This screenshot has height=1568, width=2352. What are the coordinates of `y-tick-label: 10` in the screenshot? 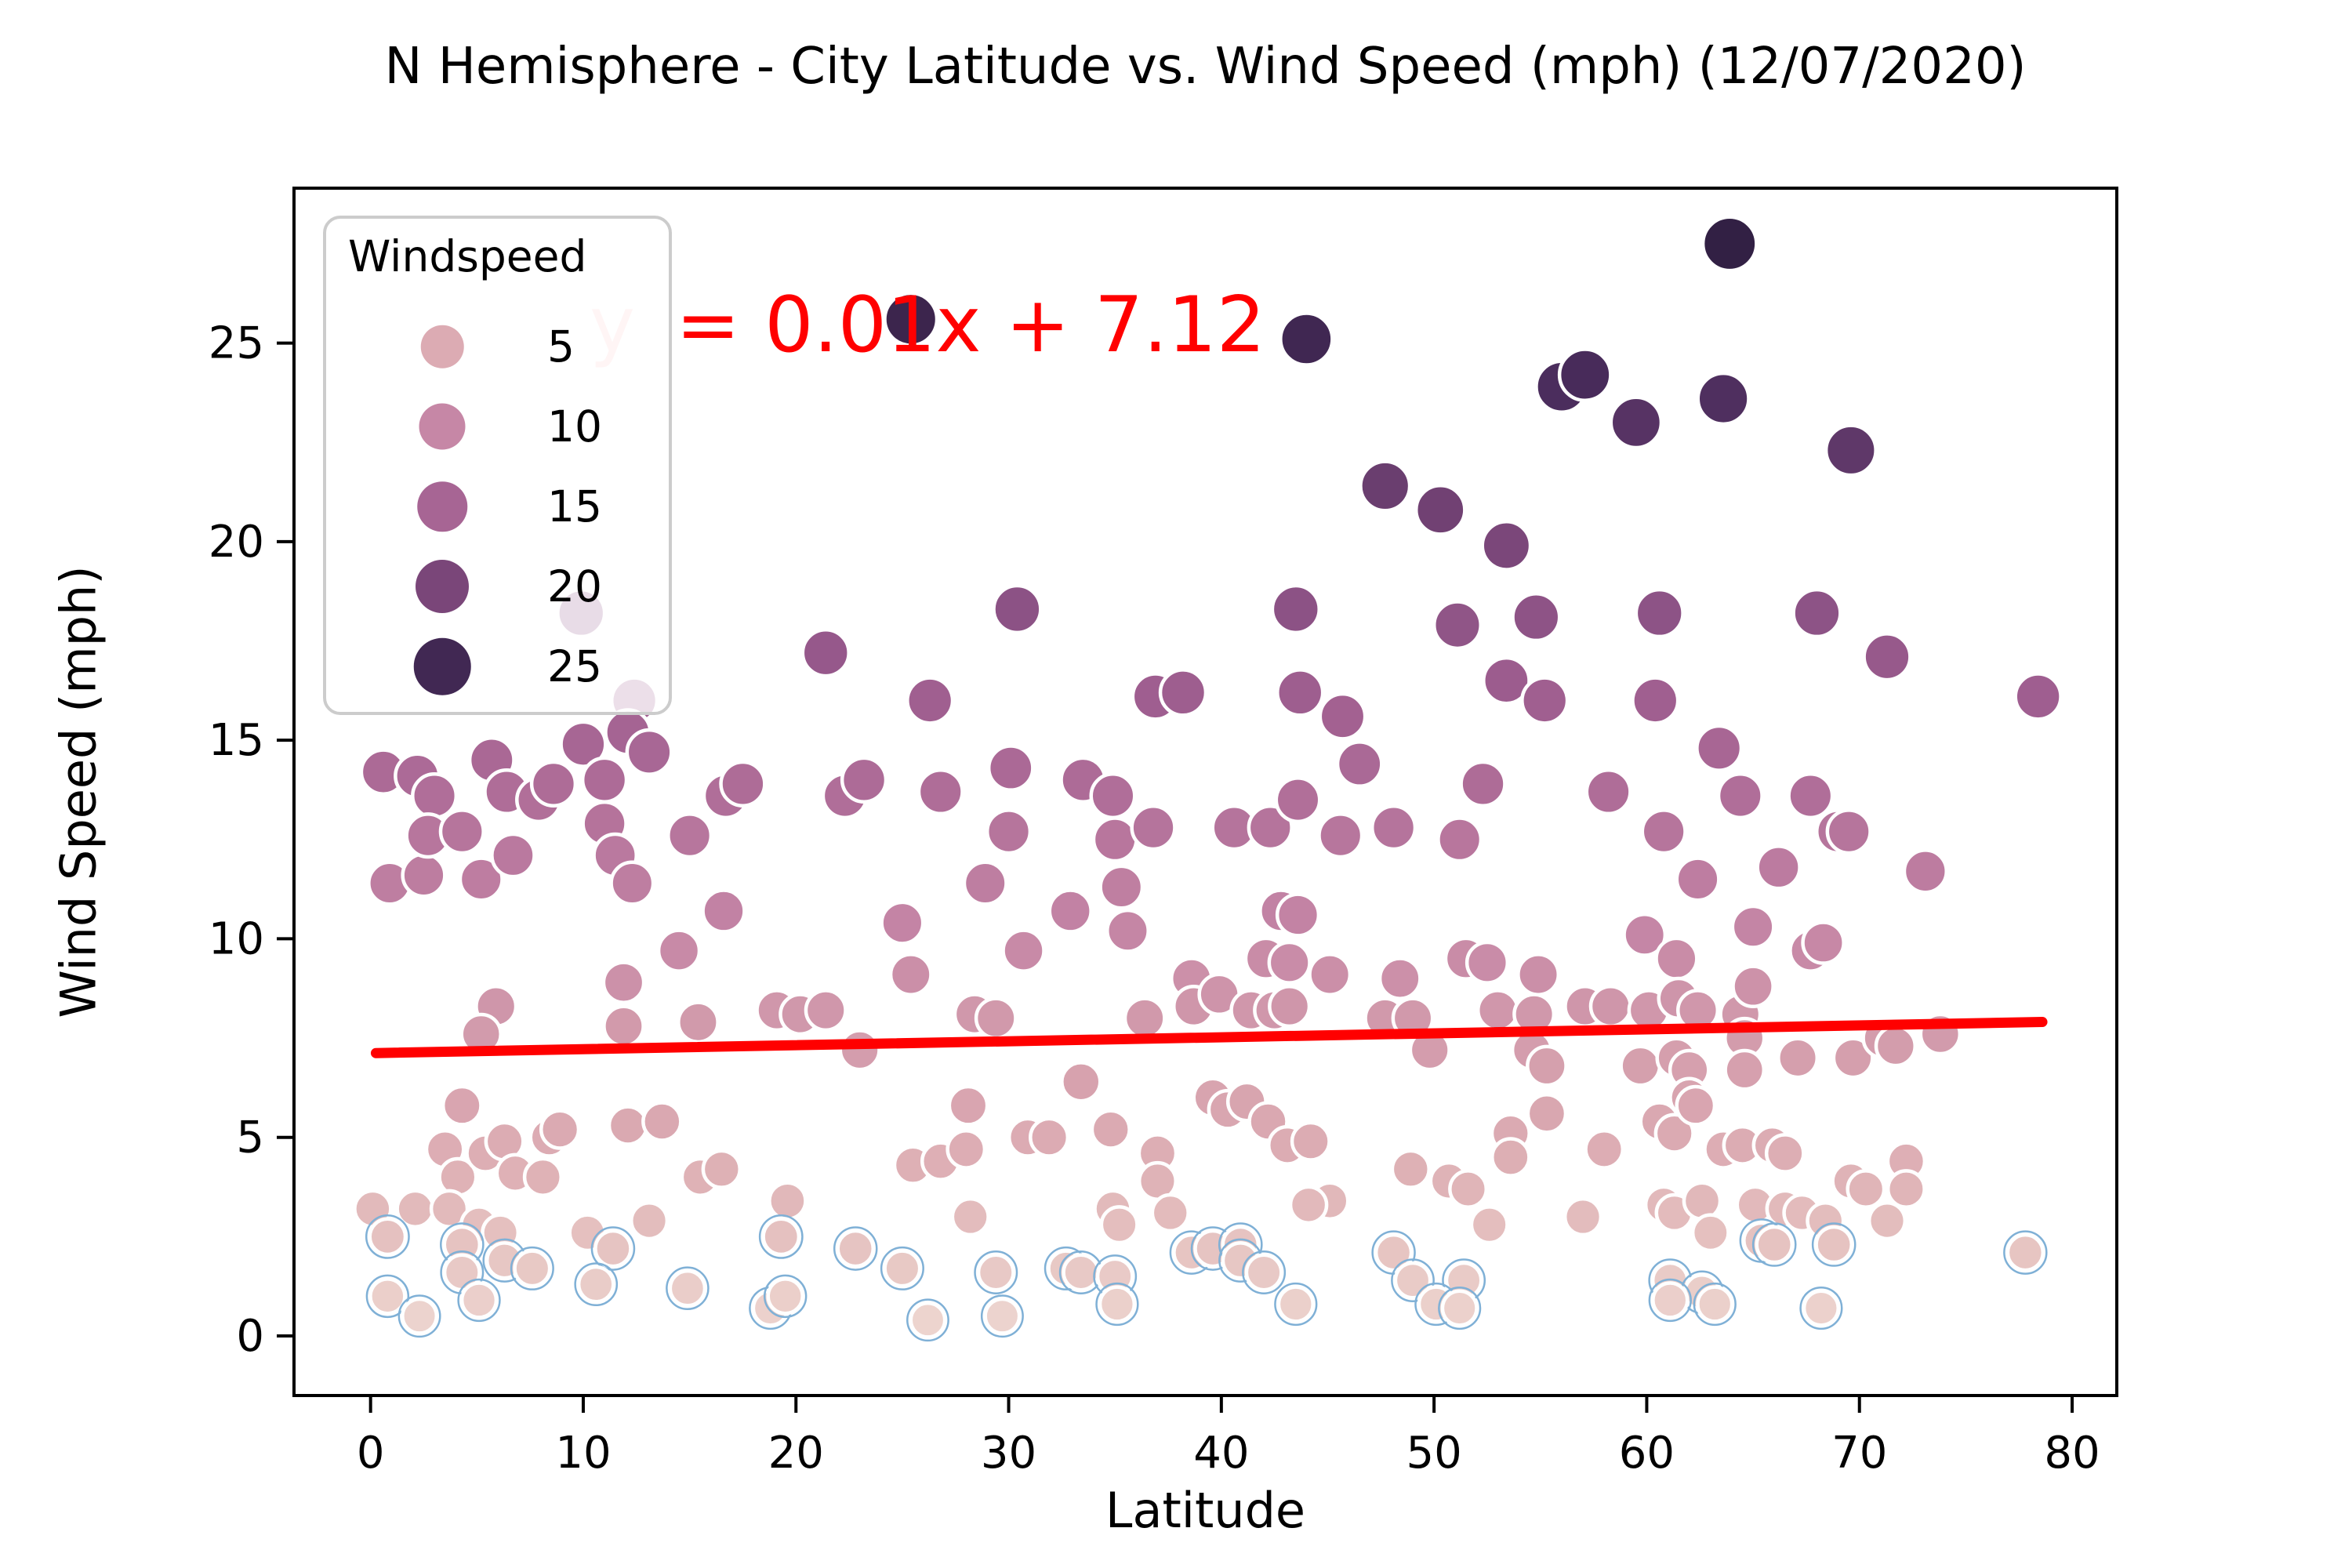 It's located at (237, 939).